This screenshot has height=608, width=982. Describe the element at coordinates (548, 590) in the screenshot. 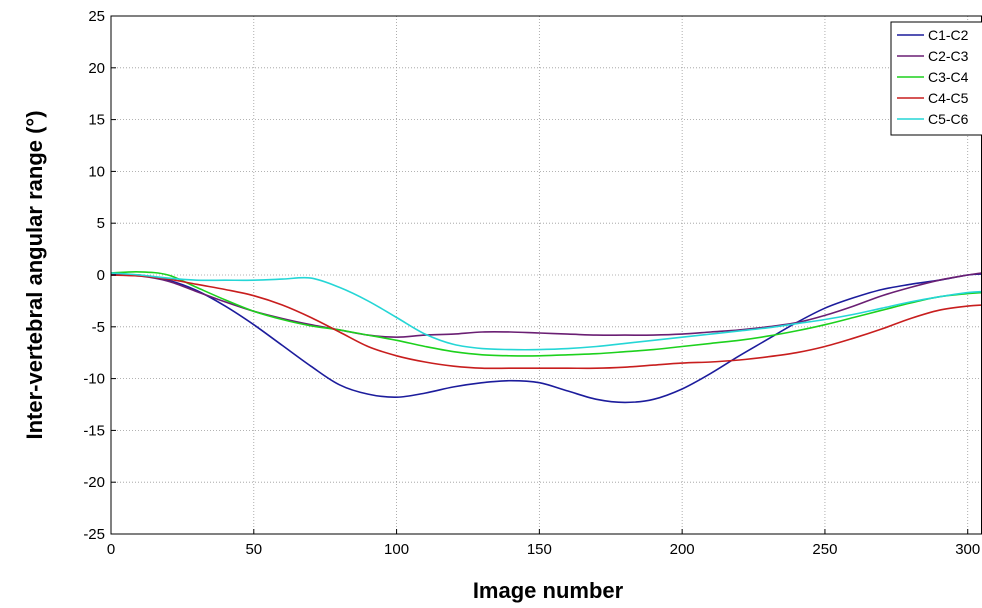

I see `x-axis-title: Image number` at that location.